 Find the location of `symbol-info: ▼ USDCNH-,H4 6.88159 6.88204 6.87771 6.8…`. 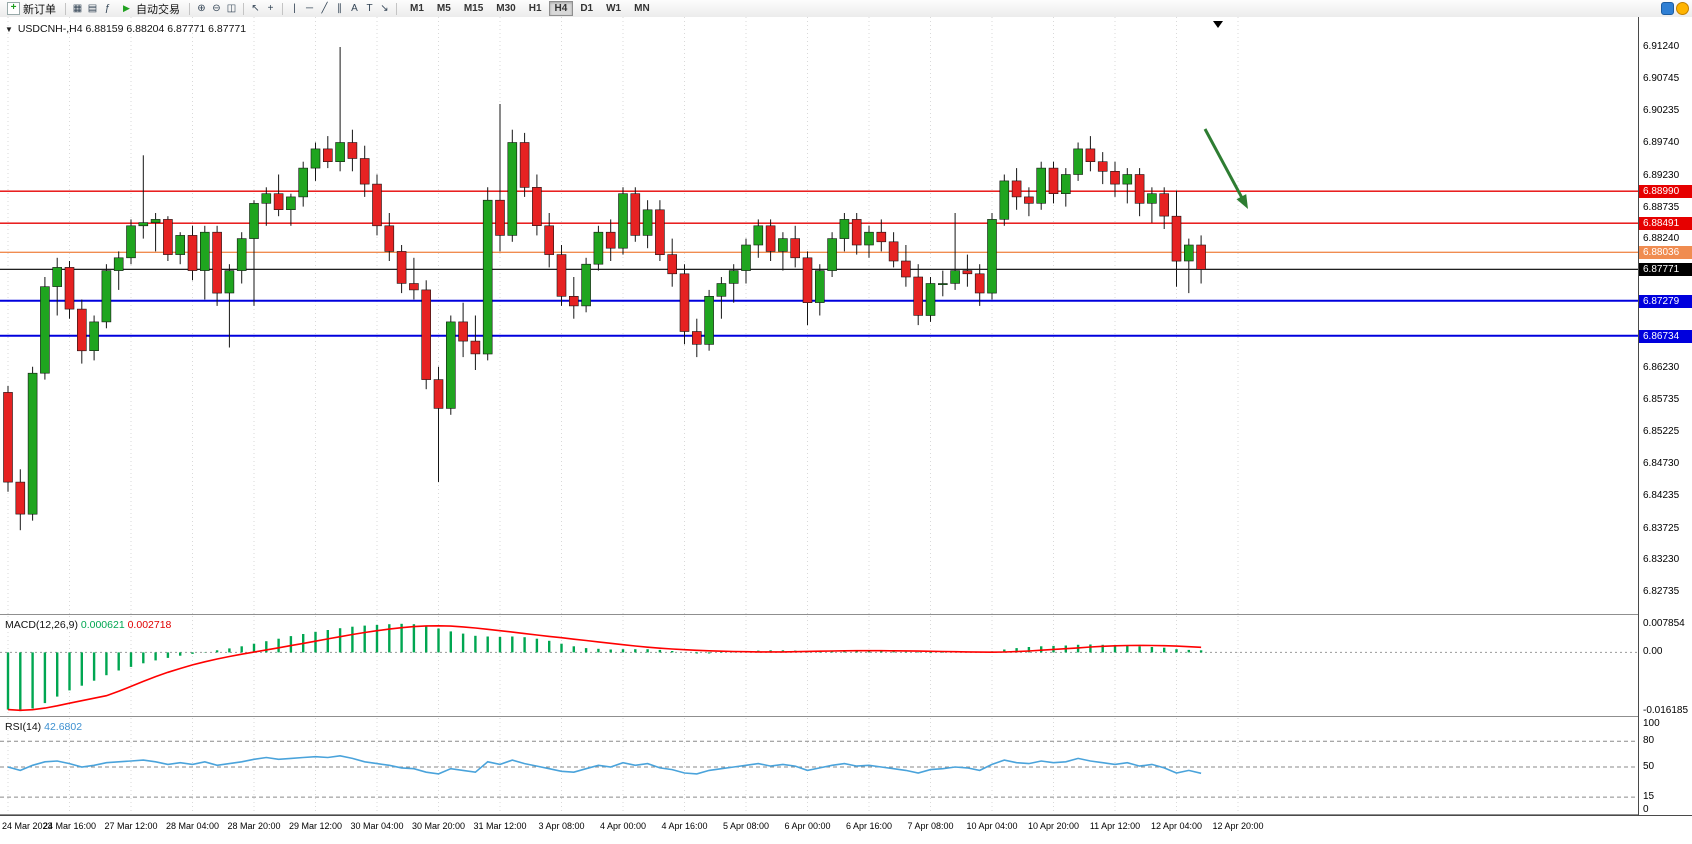

symbol-info: ▼ USDCNH-,H4 6.88159 6.88204 6.87771 6.8… is located at coordinates (125, 29).